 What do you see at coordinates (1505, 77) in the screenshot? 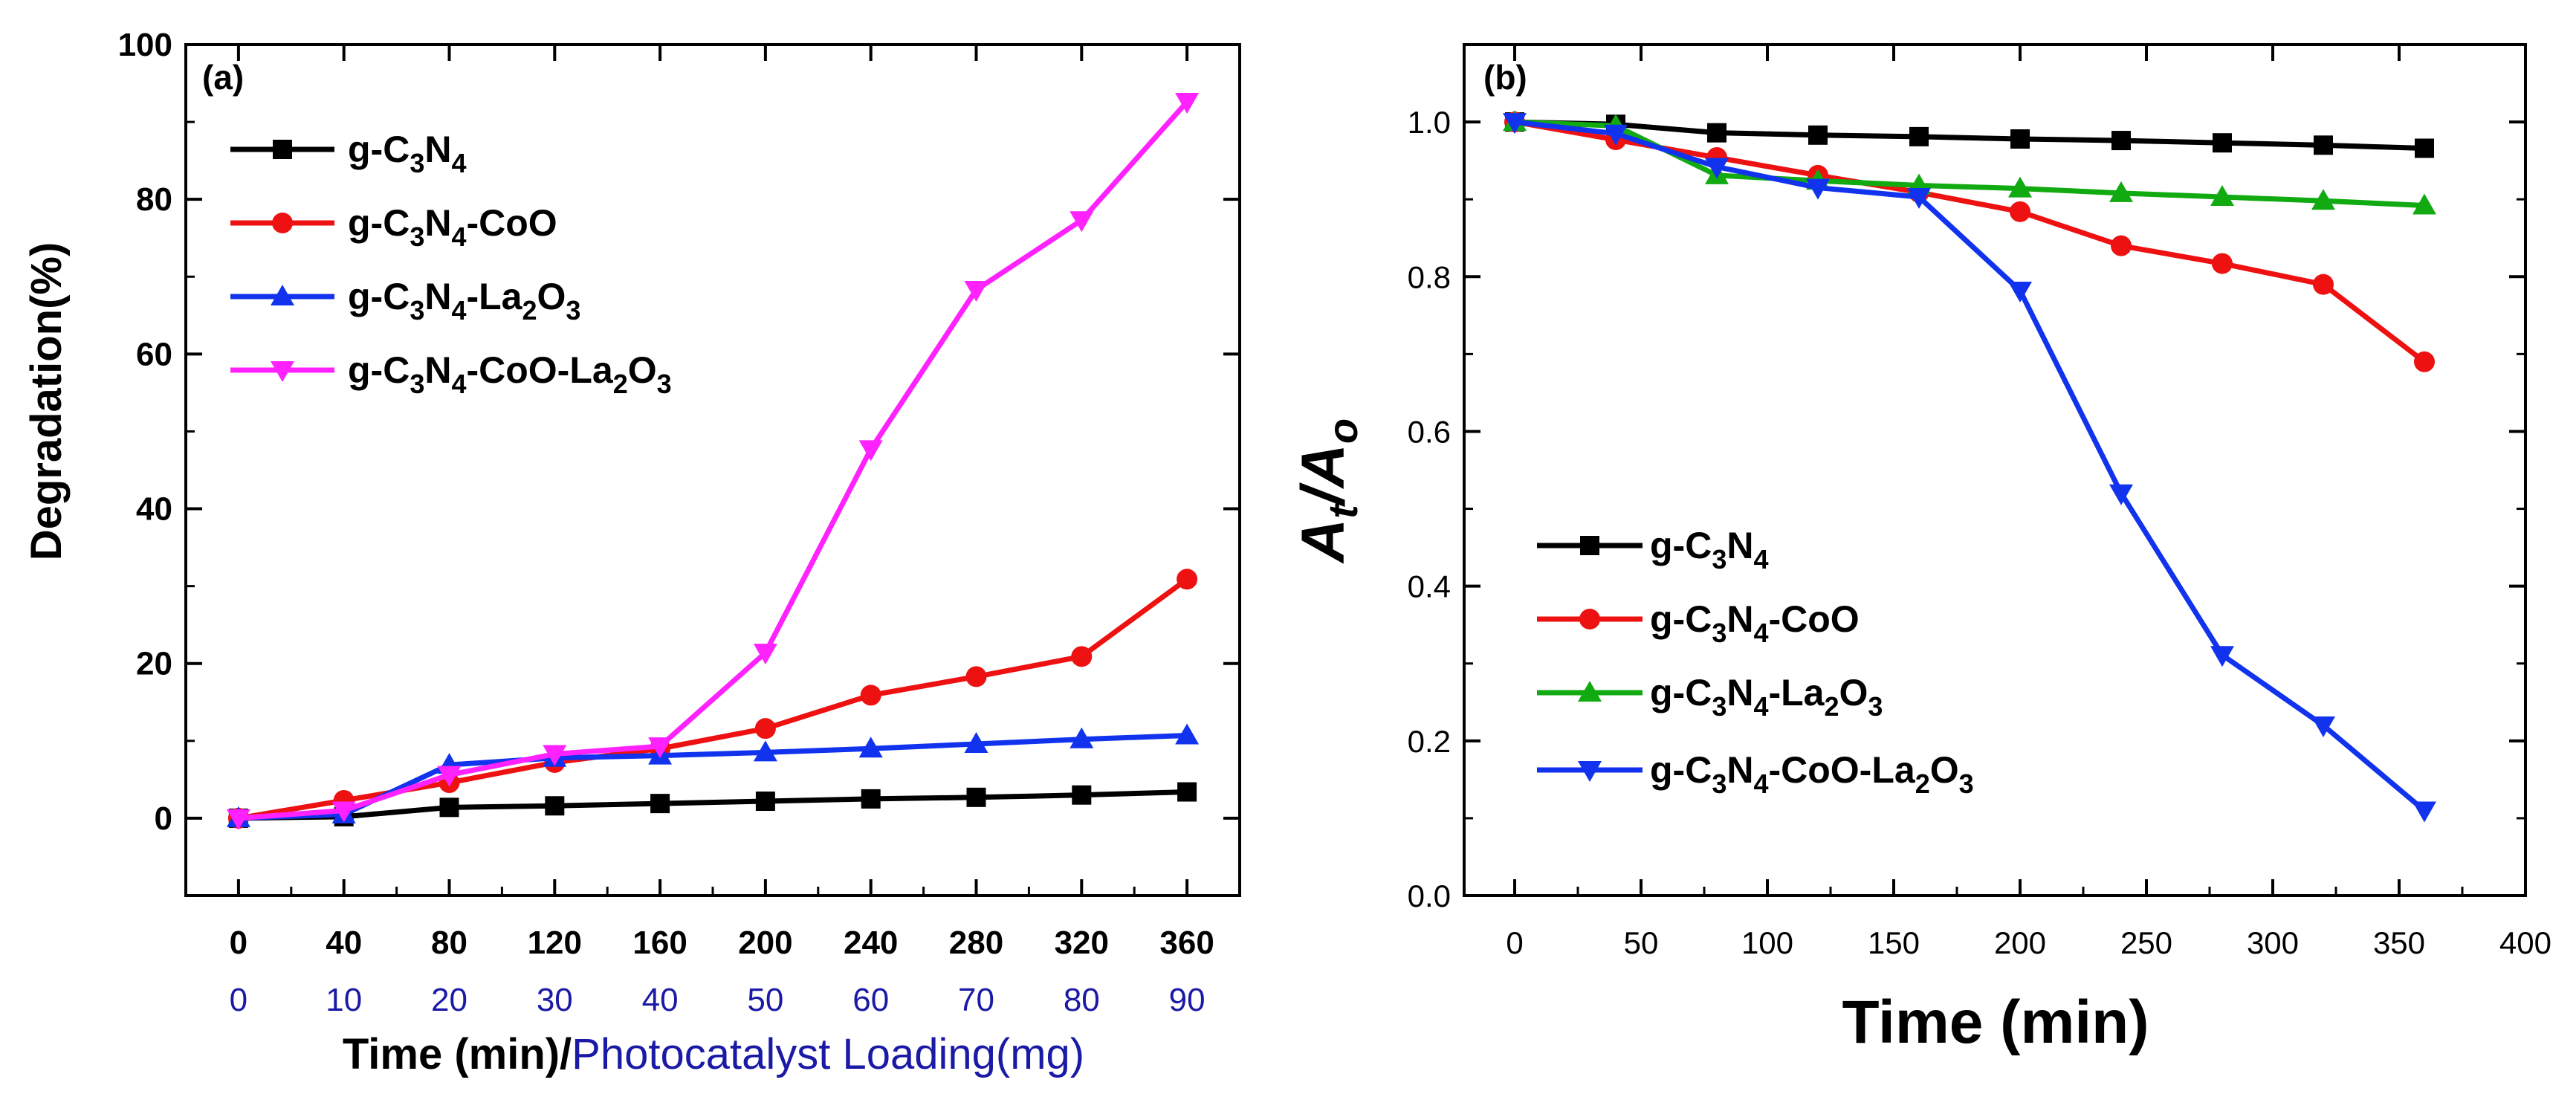
I see `panel-label: (b)` at bounding box center [1505, 77].